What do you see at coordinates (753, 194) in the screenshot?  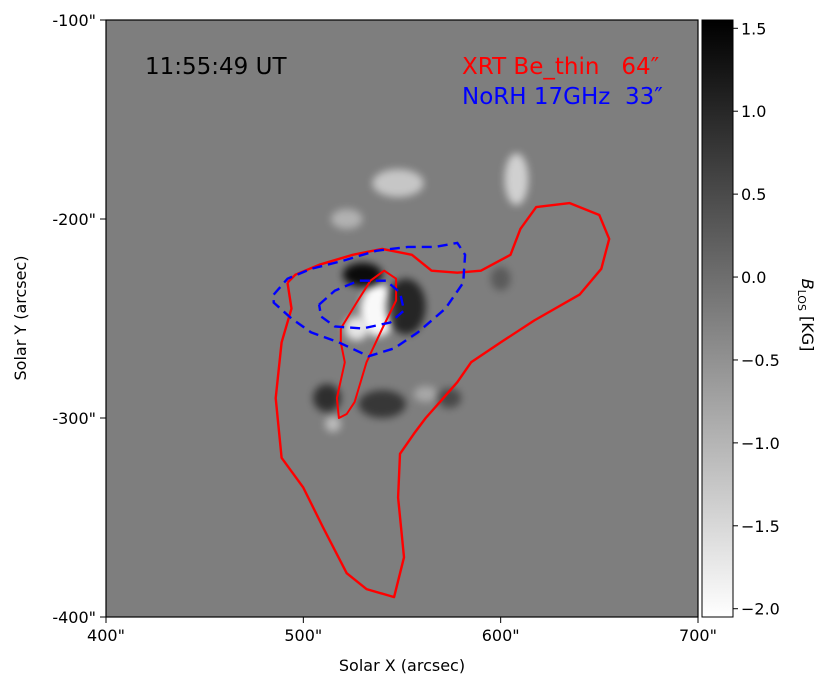 I see `colorbar-tick-label: 0.5` at bounding box center [753, 194].